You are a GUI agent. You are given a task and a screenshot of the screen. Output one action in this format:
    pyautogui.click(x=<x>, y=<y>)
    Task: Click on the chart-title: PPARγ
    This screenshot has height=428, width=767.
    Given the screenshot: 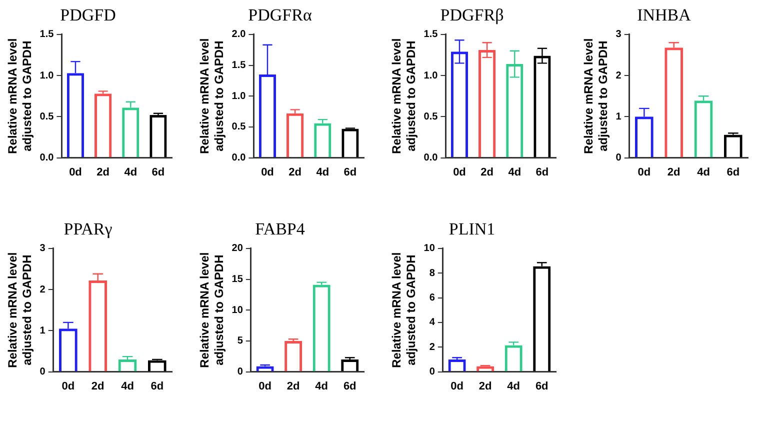 What is the action you would take?
    pyautogui.click(x=88, y=229)
    